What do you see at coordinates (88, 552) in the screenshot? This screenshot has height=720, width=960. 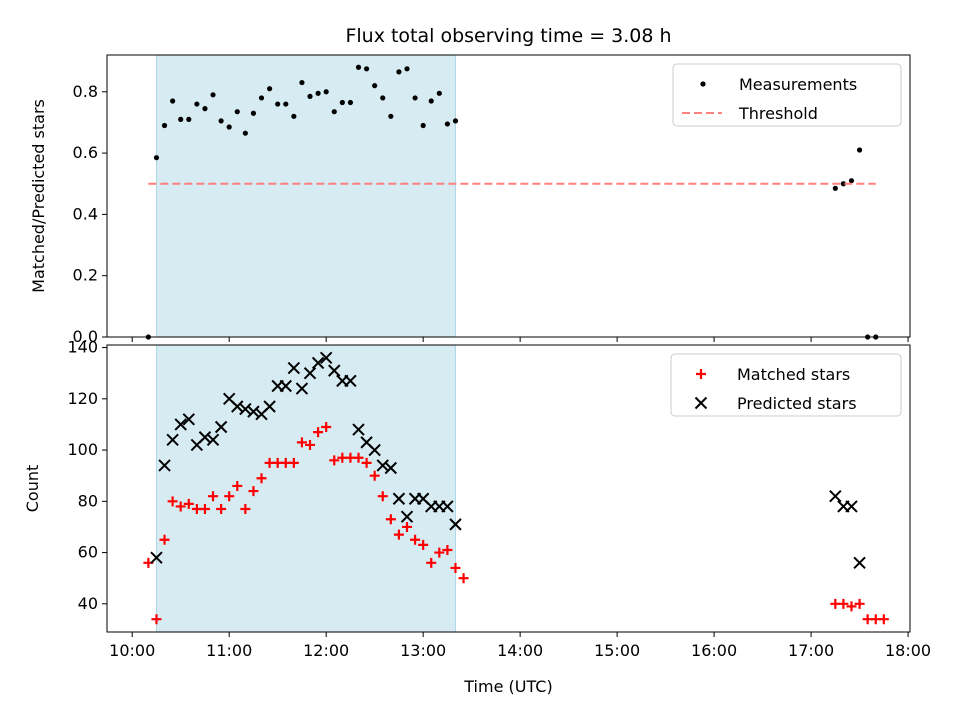 I see `y-tick-label: 60` at bounding box center [88, 552].